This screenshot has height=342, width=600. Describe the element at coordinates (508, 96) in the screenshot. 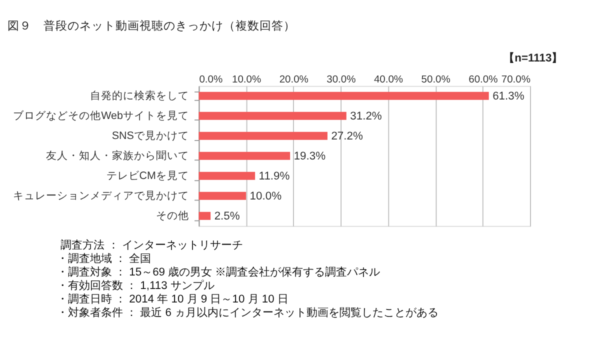

I see `data-label: 61.3%` at that location.